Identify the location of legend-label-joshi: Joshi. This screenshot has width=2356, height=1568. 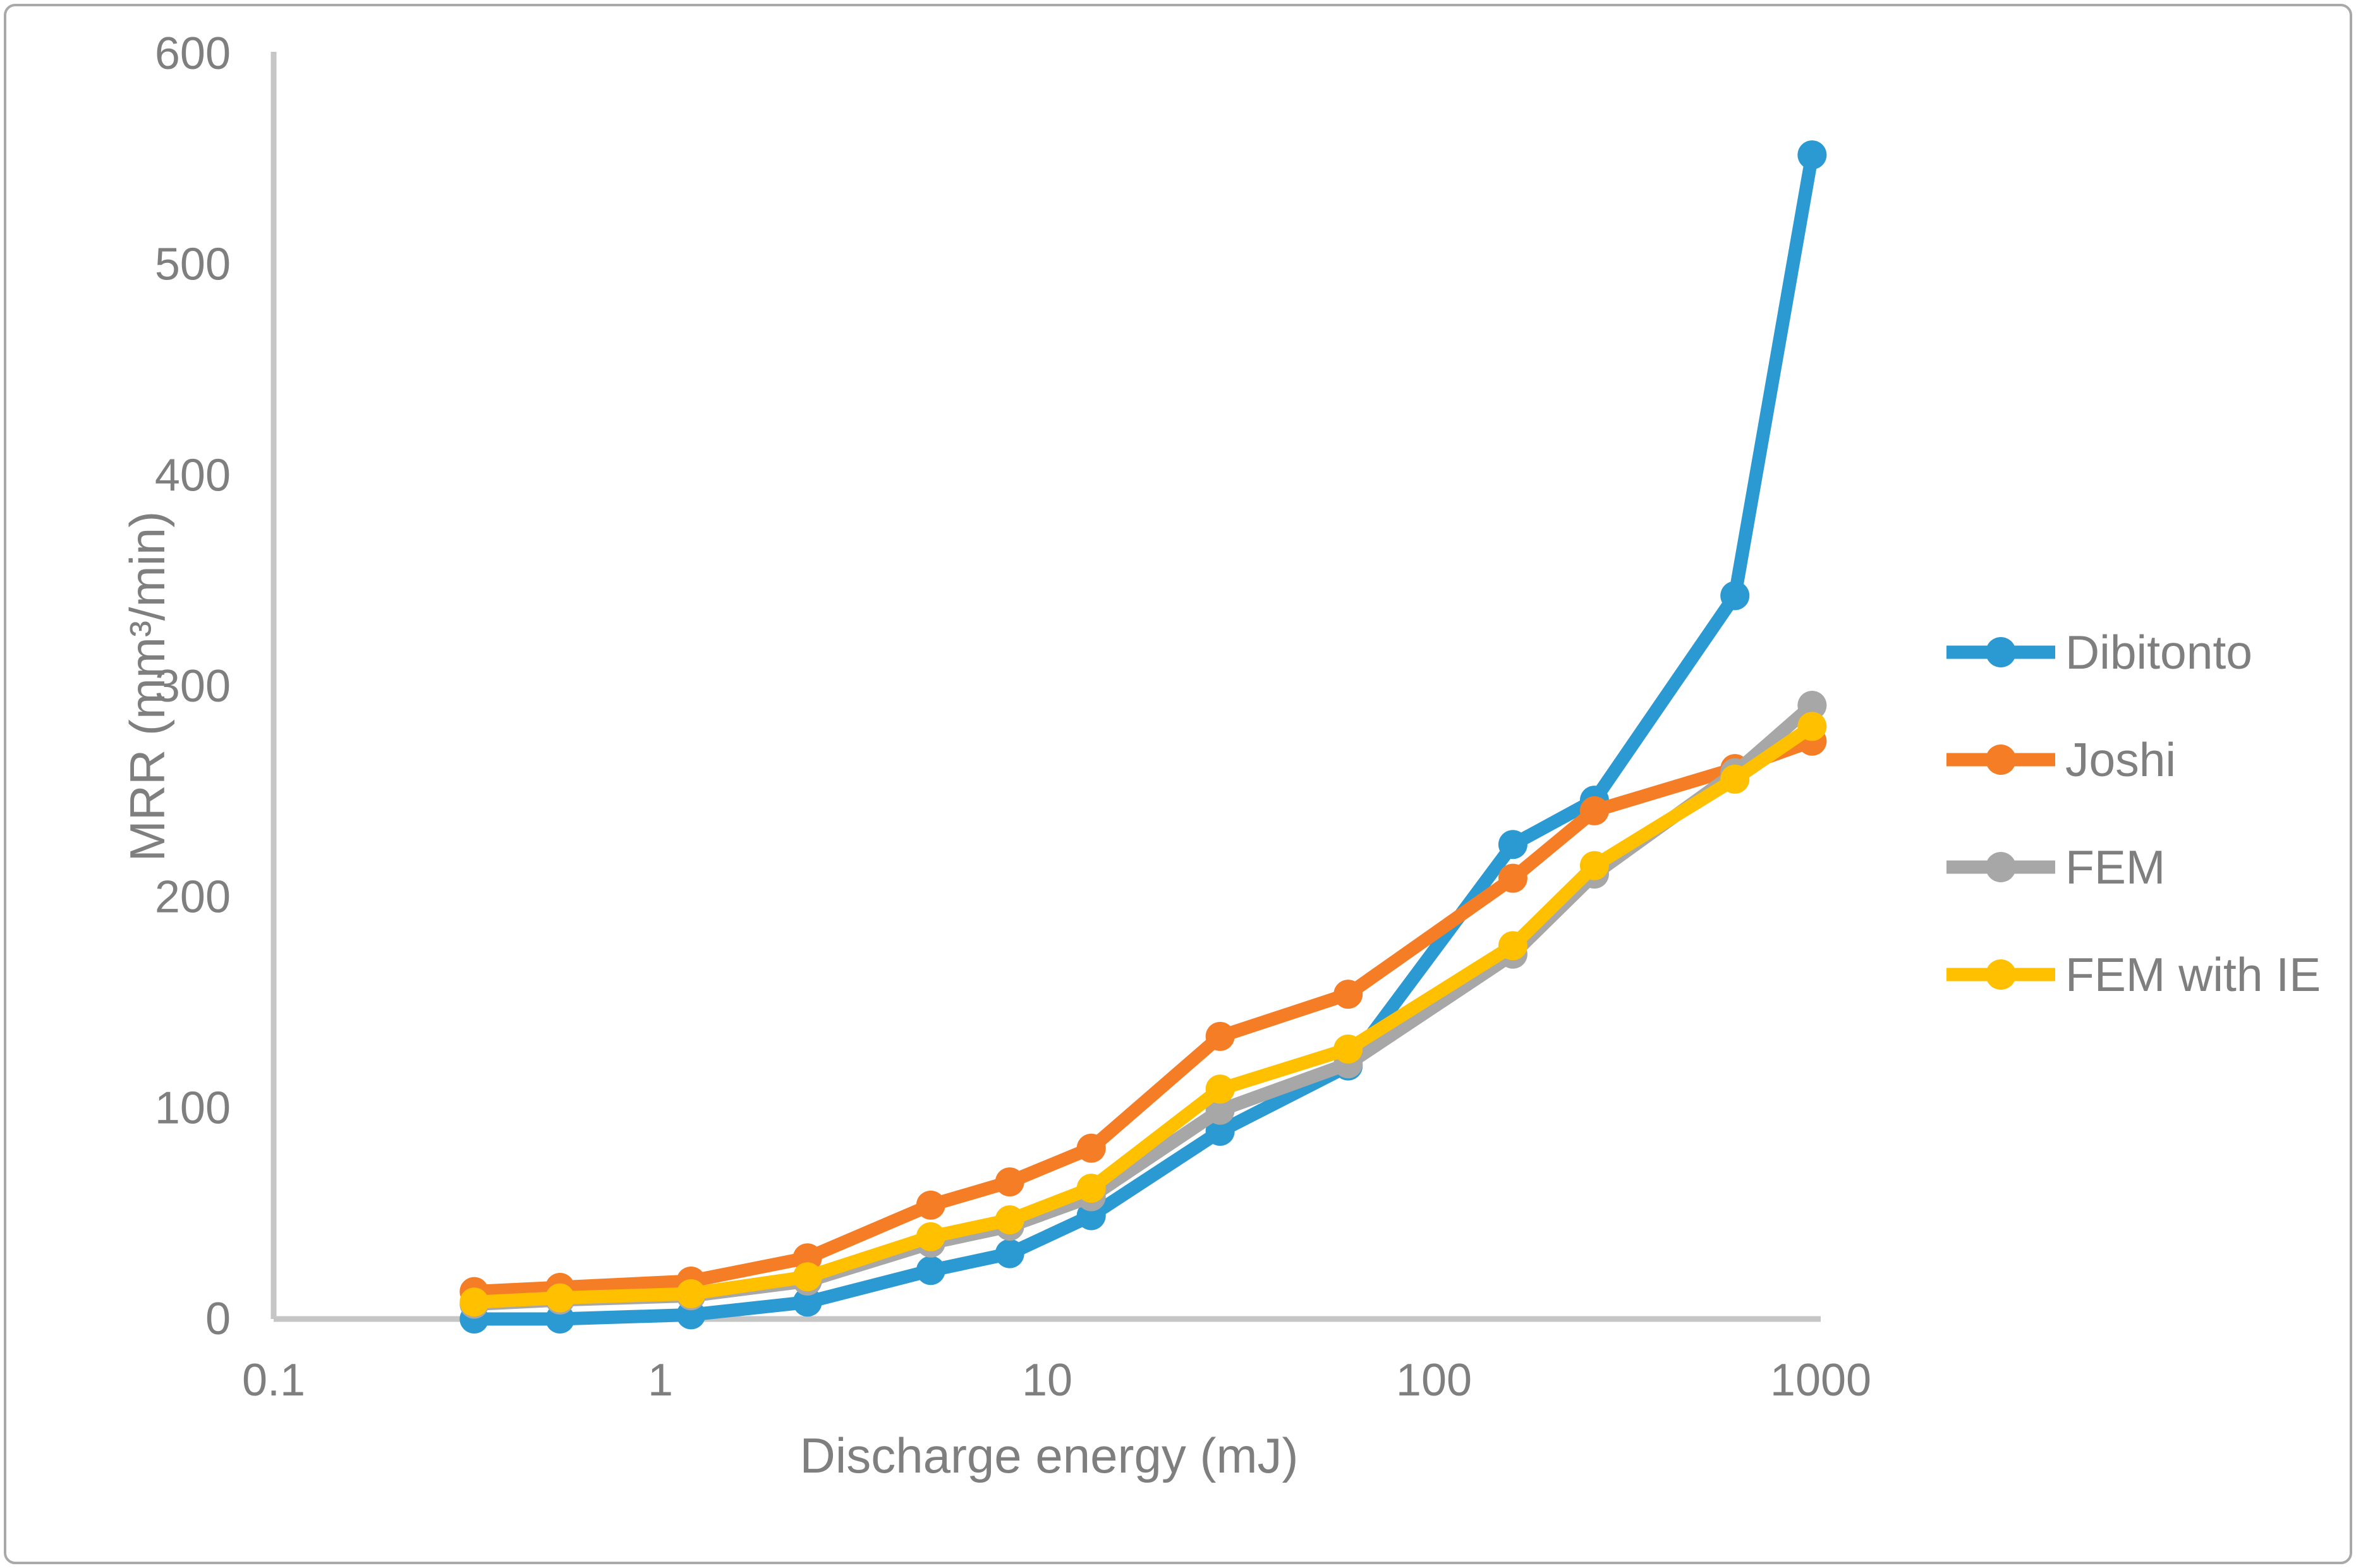
(2120, 759).